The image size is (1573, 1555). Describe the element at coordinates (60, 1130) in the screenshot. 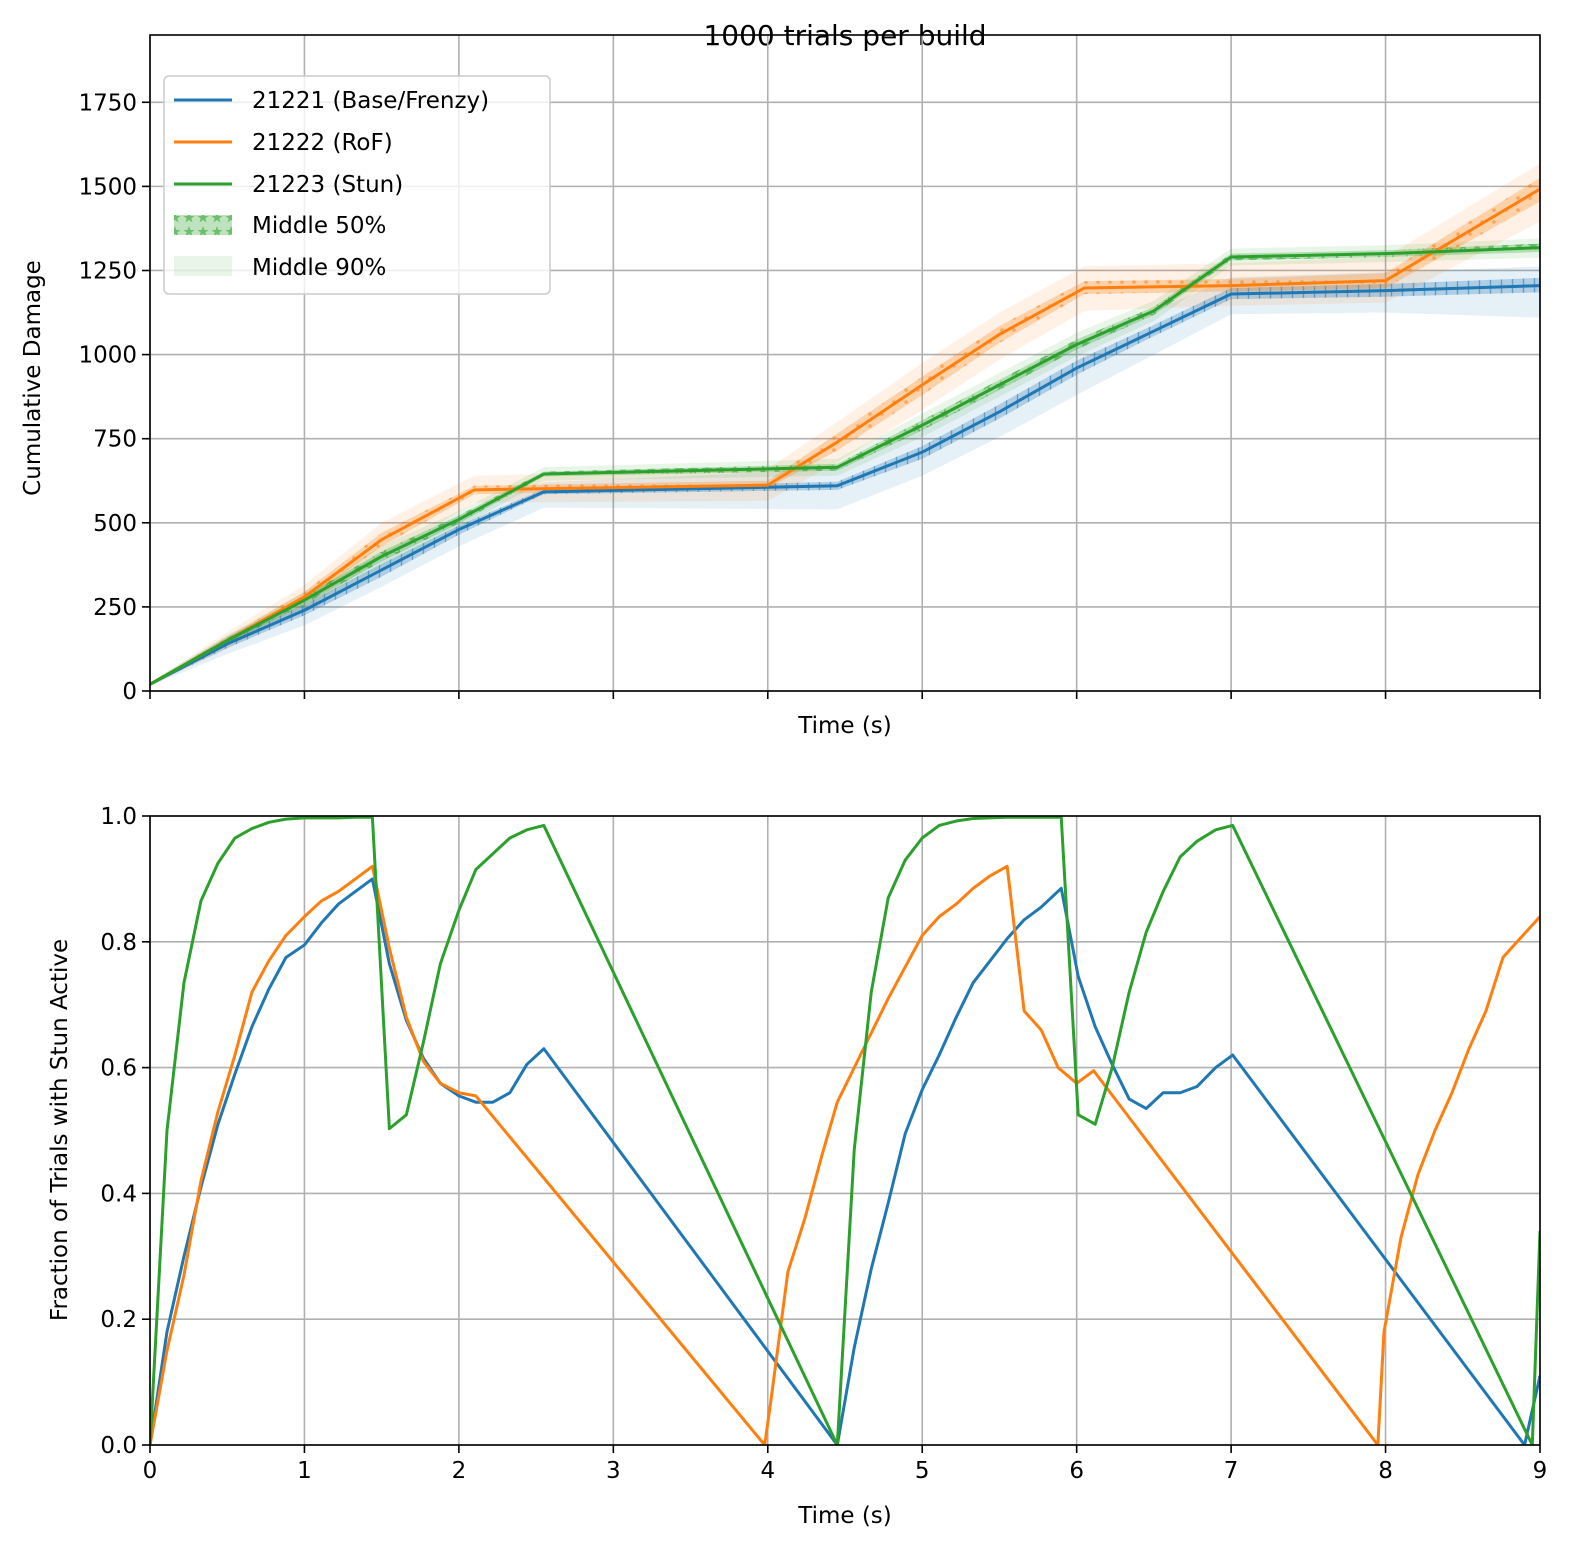

I see `bottom-y-axis-label: Fraction of Trials with Stun Active` at that location.